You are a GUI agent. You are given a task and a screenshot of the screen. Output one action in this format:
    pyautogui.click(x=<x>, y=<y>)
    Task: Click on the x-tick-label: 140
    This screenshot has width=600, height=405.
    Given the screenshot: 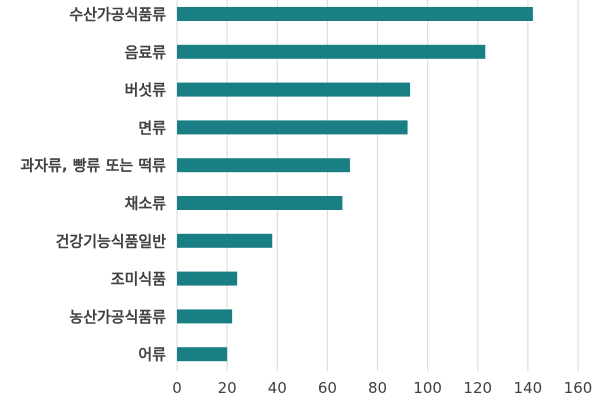 What is the action you would take?
    pyautogui.click(x=528, y=388)
    